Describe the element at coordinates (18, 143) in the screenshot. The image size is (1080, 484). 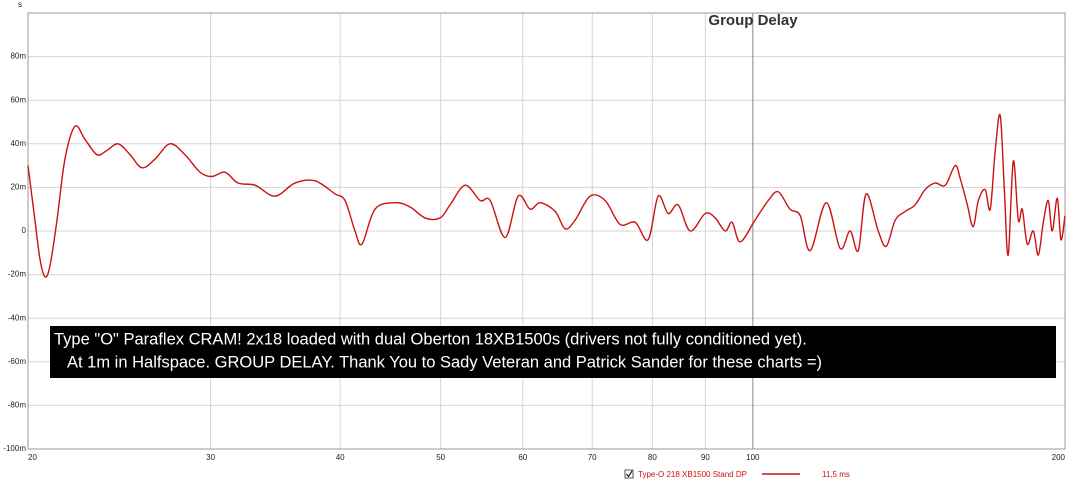
I see `y-tick-label: 40m` at that location.